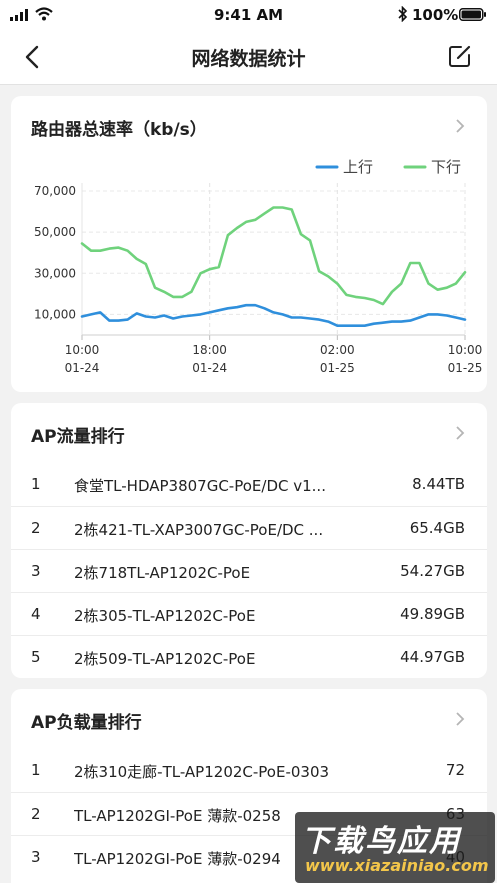  Describe the element at coordinates (165, 659) in the screenshot. I see `ap-name: 2栋509-TL-AP1202C-PoE` at that location.